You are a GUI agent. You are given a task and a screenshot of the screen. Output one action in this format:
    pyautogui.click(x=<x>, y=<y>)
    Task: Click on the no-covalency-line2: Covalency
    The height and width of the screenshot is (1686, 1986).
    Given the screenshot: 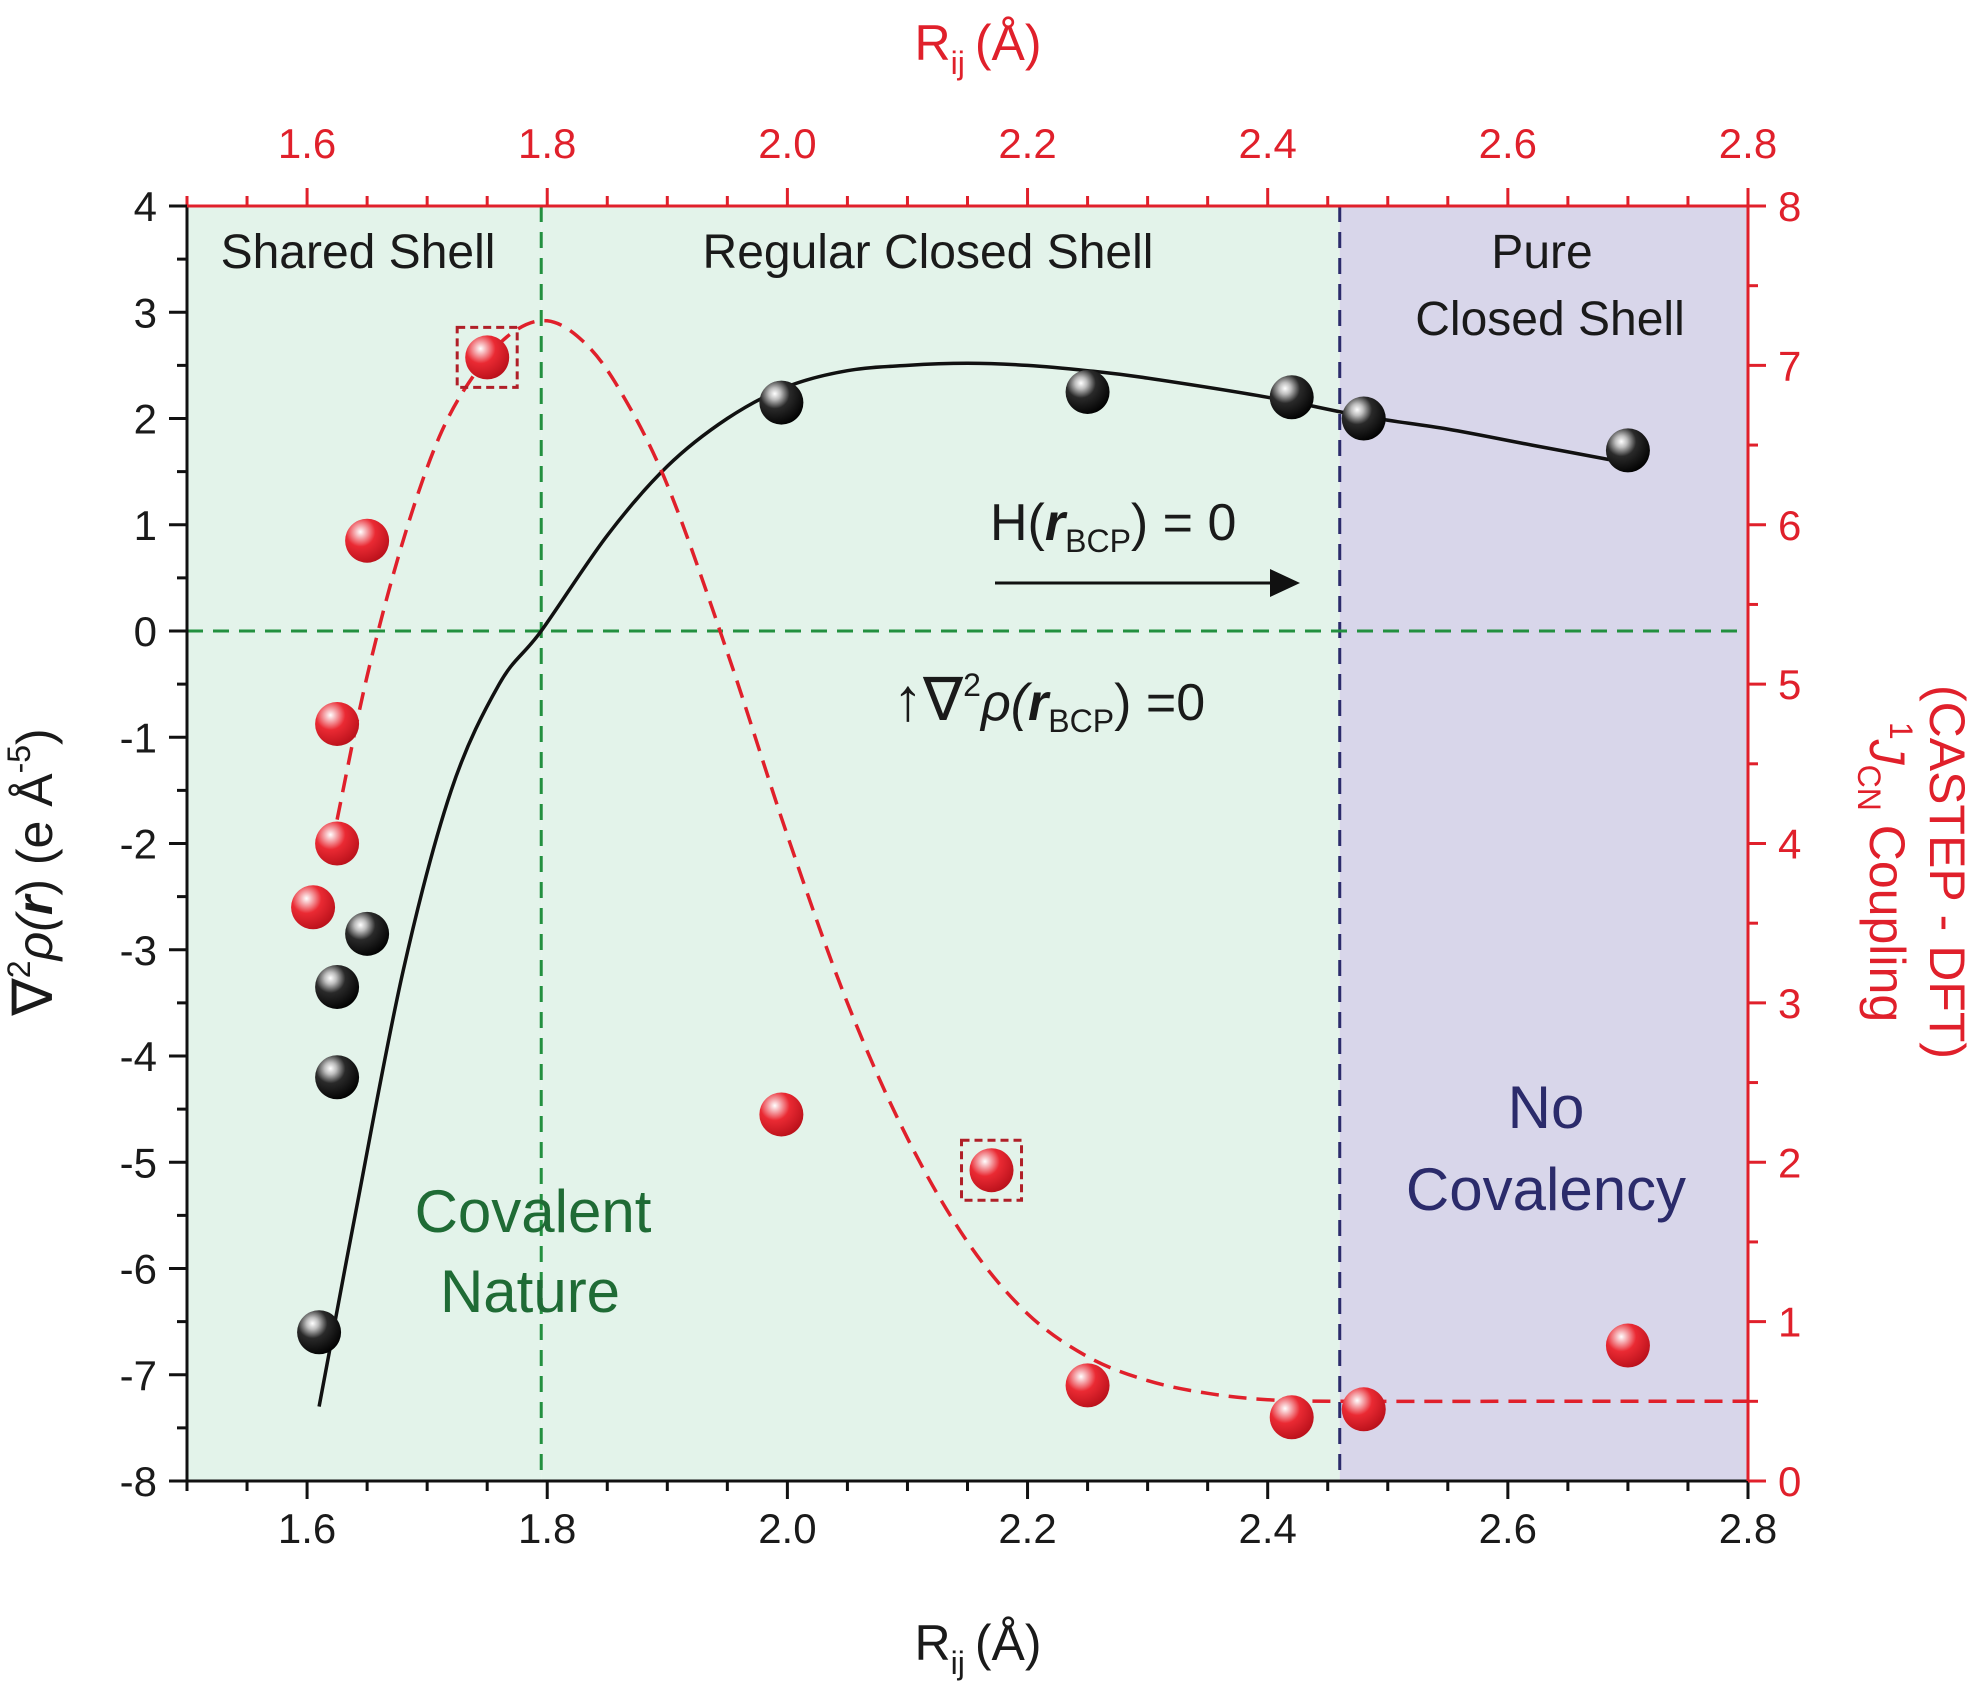 What is the action you would take?
    pyautogui.click(x=1546, y=1189)
    